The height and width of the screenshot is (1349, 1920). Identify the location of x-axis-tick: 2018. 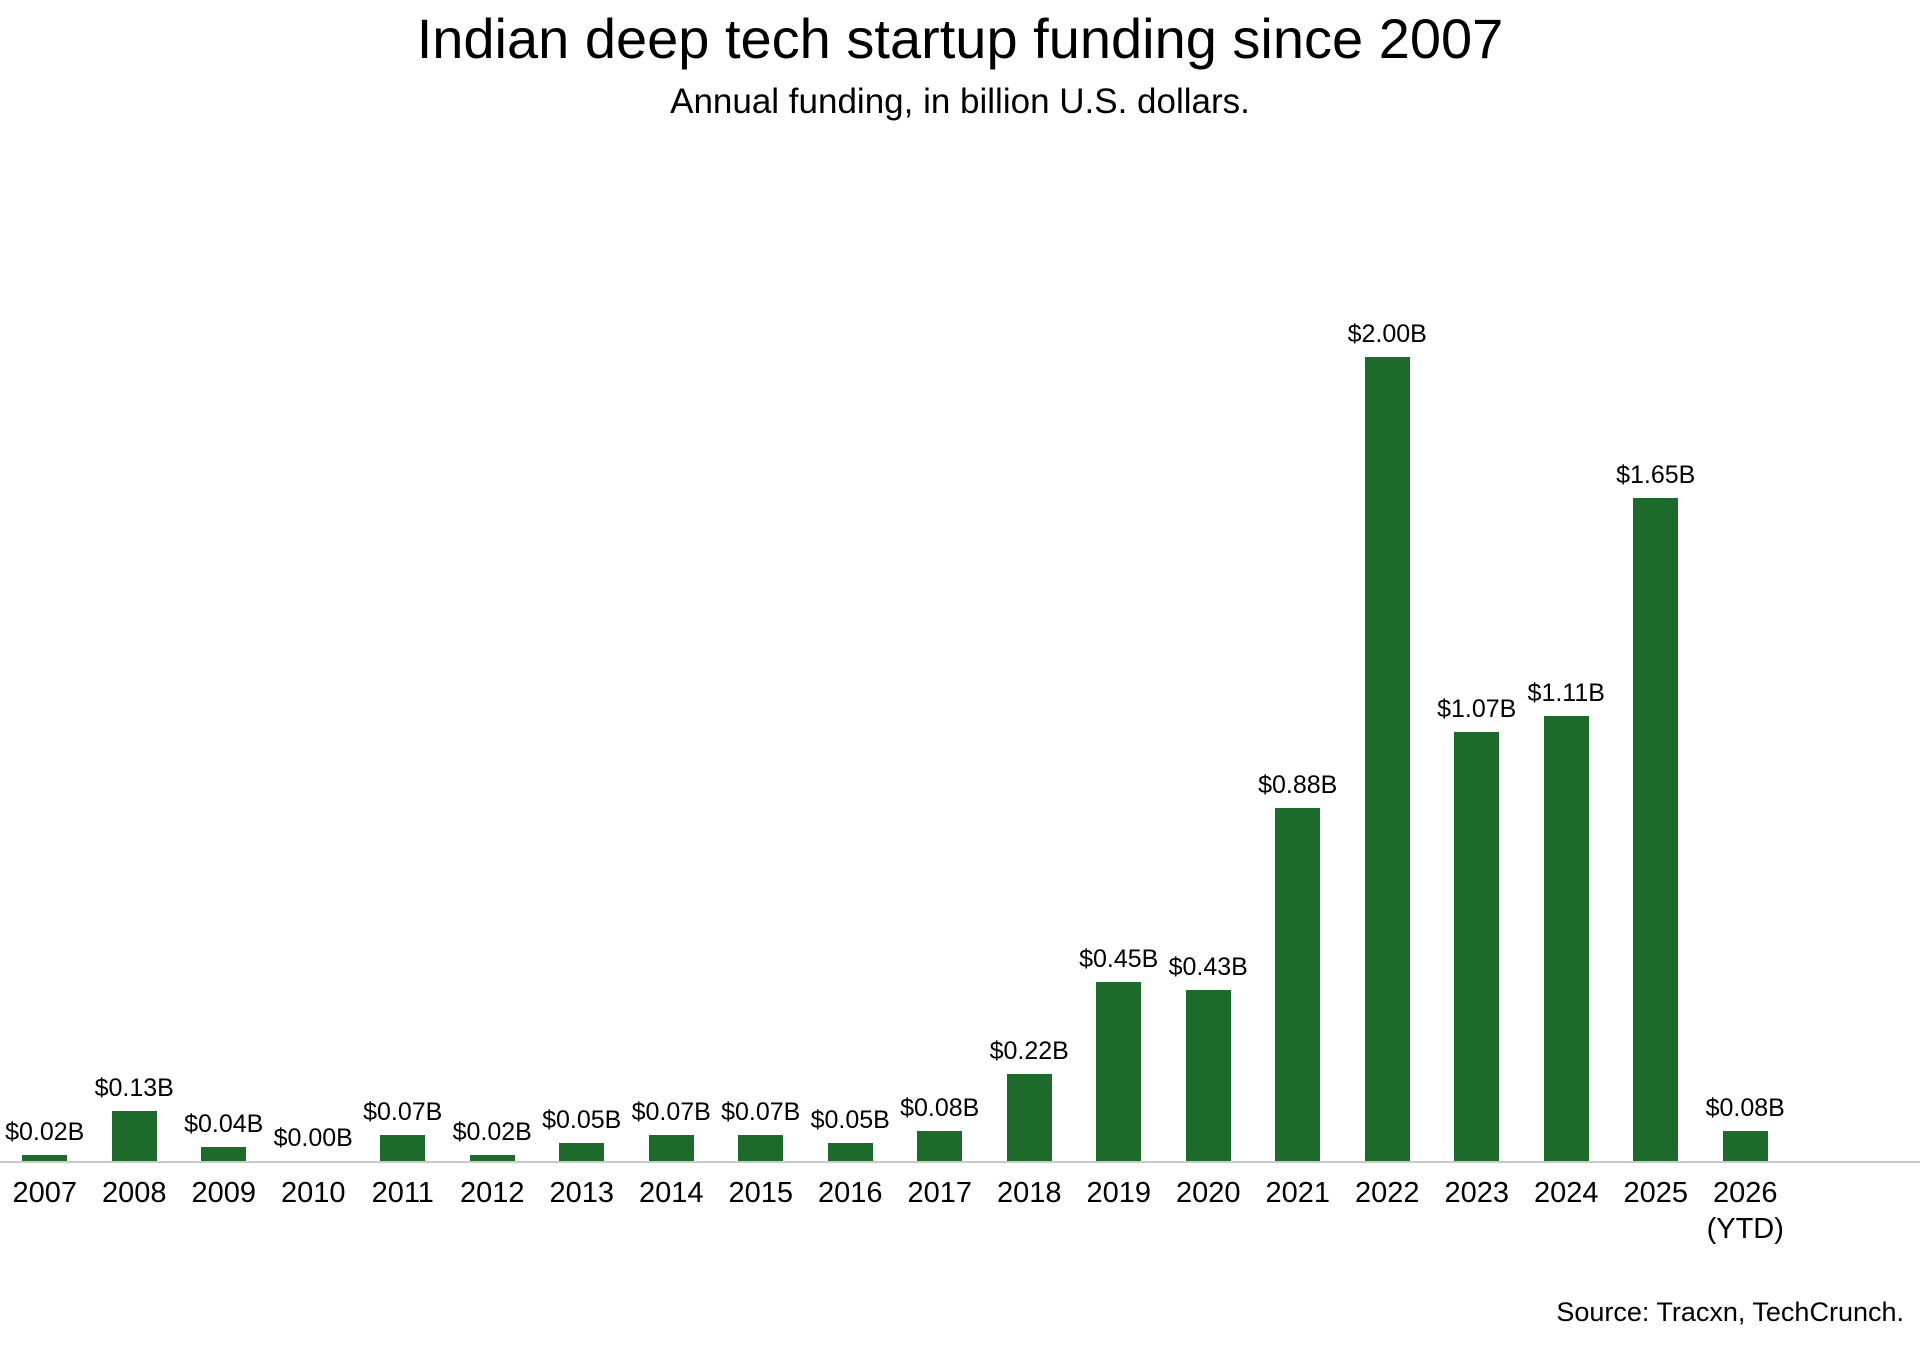
(1030, 1211).